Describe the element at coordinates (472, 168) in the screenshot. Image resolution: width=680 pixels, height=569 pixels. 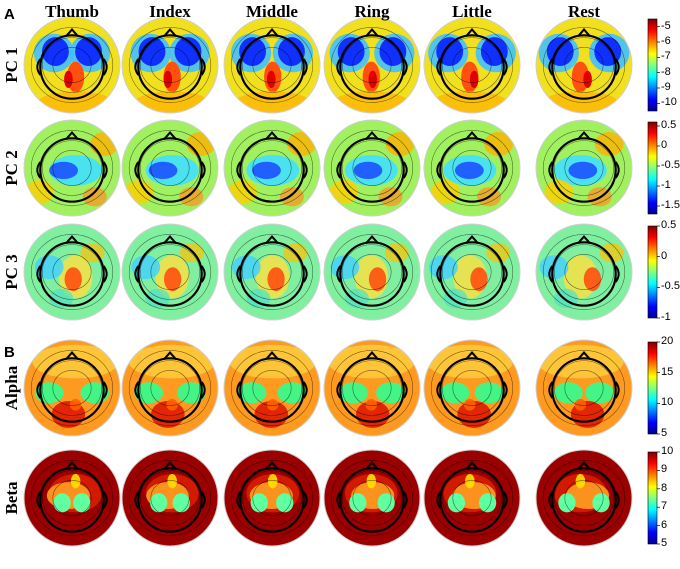
I see `topomap-pc2-little` at that location.